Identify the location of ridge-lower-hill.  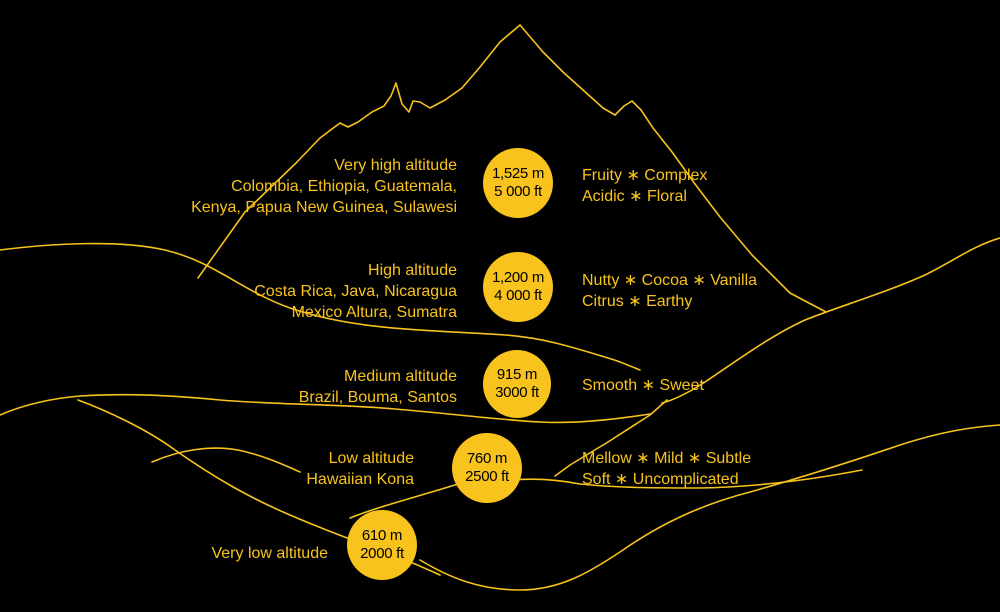
(226, 460).